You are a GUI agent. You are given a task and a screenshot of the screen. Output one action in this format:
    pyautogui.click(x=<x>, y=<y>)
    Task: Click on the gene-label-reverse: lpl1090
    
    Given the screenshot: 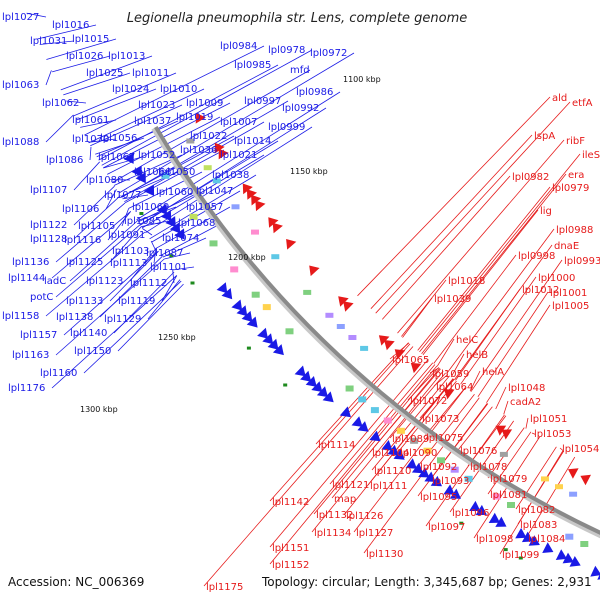 What is the action you would take?
    pyautogui.click(x=418, y=453)
    